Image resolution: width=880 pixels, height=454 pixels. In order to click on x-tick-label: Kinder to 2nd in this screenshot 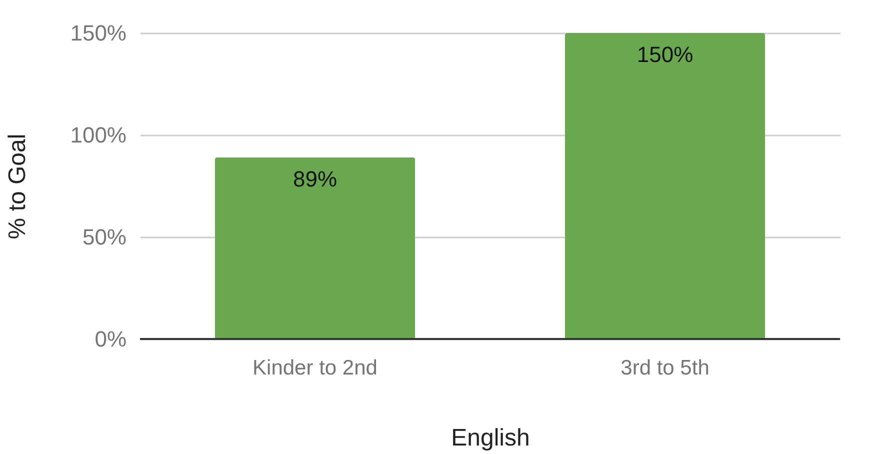, I will do `click(315, 368)`.